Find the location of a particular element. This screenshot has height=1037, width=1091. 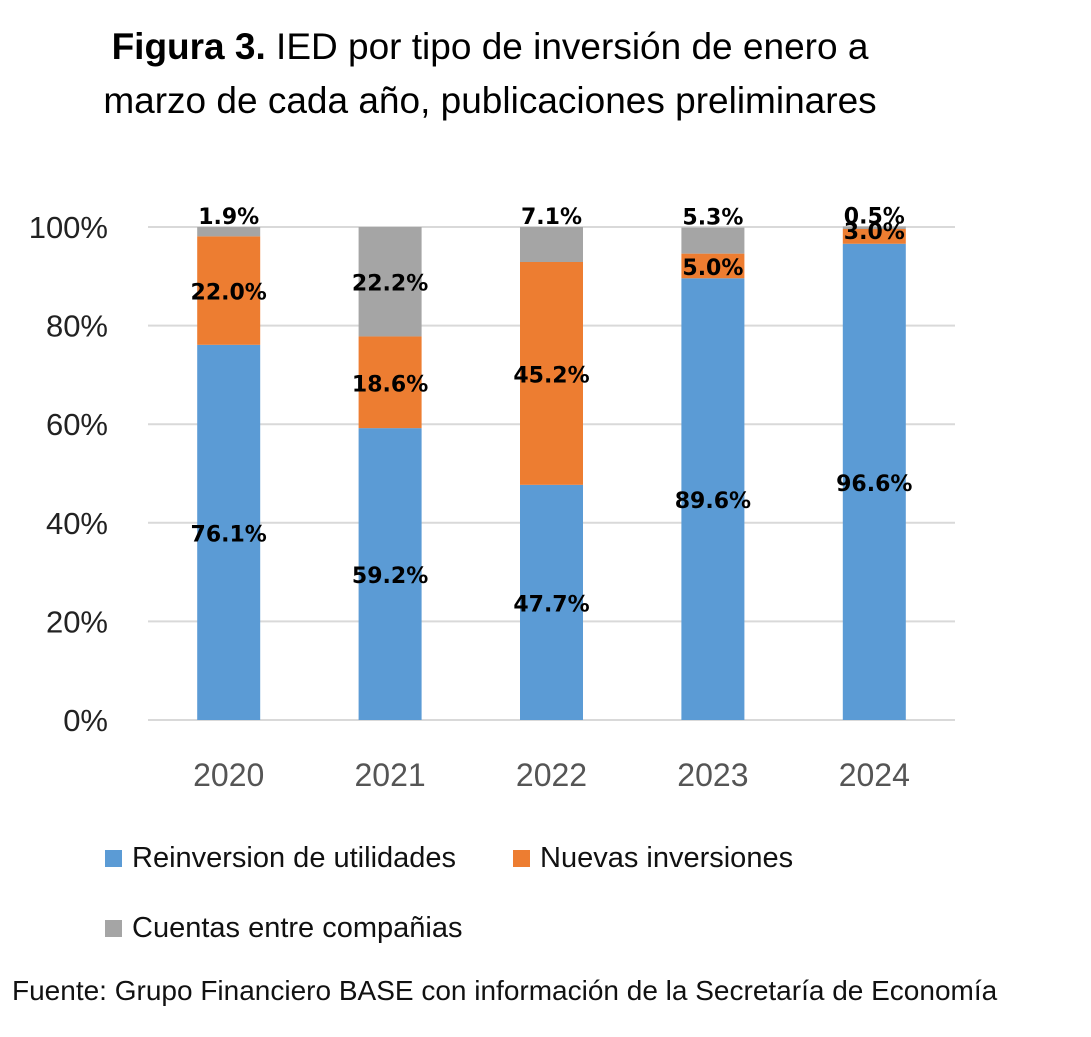

legend-item-reinversion: Reinversion de utilidades is located at coordinates (280, 858).